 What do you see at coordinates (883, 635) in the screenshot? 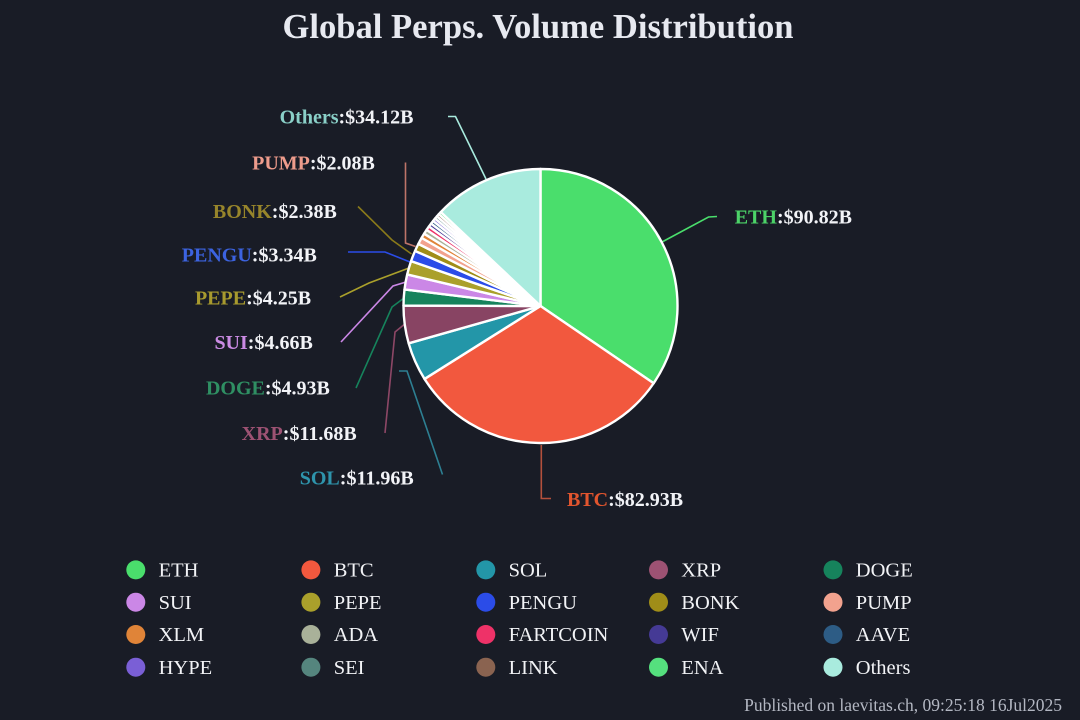
I see `svg-text: AAVE` at bounding box center [883, 635].